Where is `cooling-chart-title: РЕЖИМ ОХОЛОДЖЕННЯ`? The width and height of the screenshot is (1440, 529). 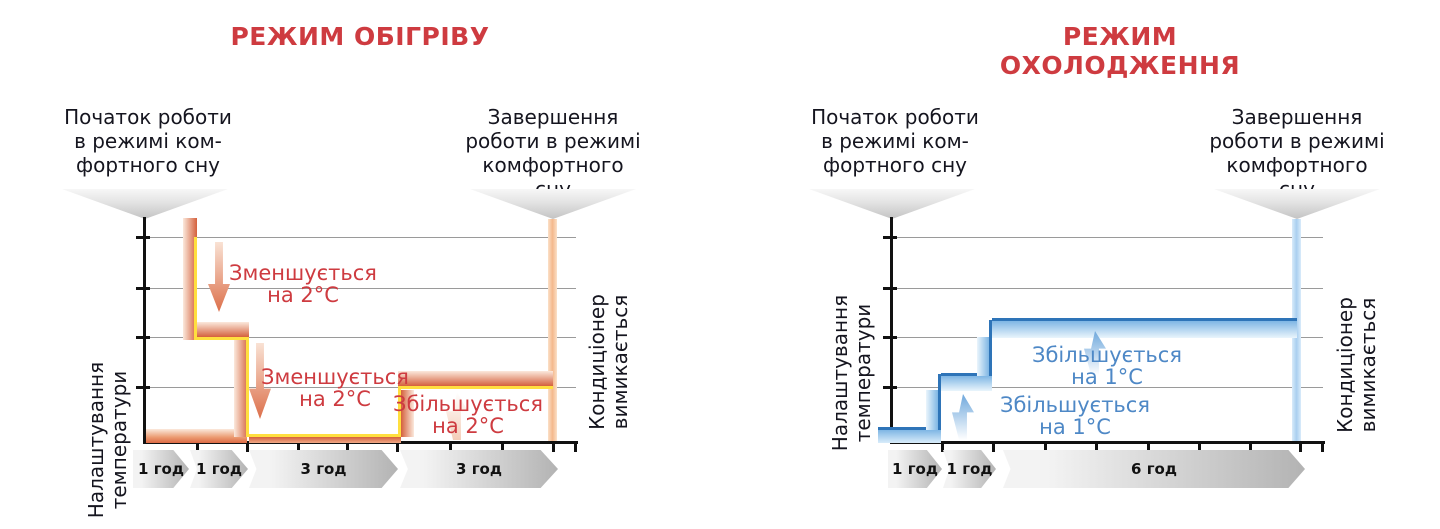
cooling-chart-title: РЕЖИМ ОХОЛОДЖЕННЯ is located at coordinates (1120, 51).